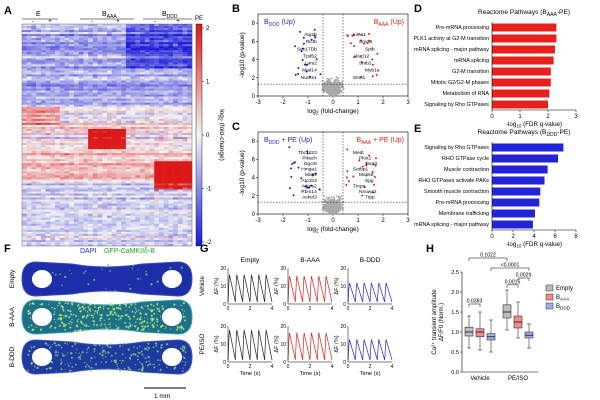  What do you see at coordinates (330, 88) in the screenshot?
I see `volcano-point` at bounding box center [330, 88].